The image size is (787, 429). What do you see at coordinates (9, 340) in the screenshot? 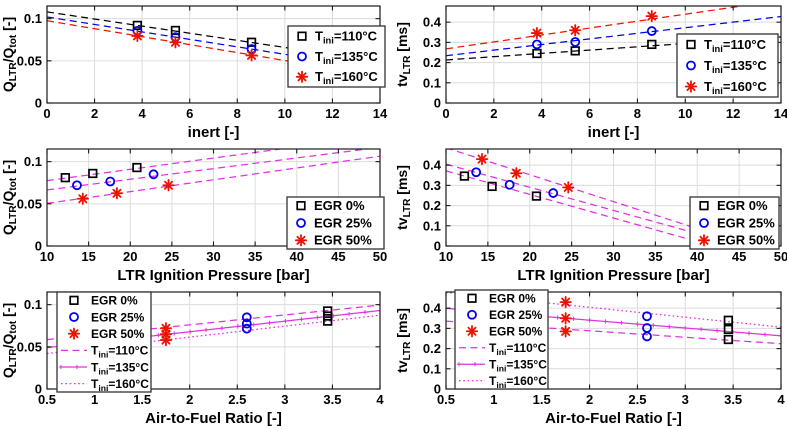
I see `y-axis-label: QLTR/Qtot [-]` at bounding box center [9, 340].